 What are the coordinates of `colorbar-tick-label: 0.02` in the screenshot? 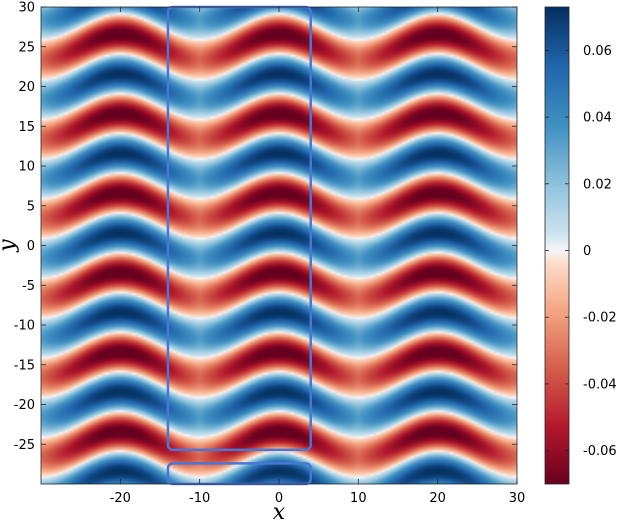 It's located at (597, 184).